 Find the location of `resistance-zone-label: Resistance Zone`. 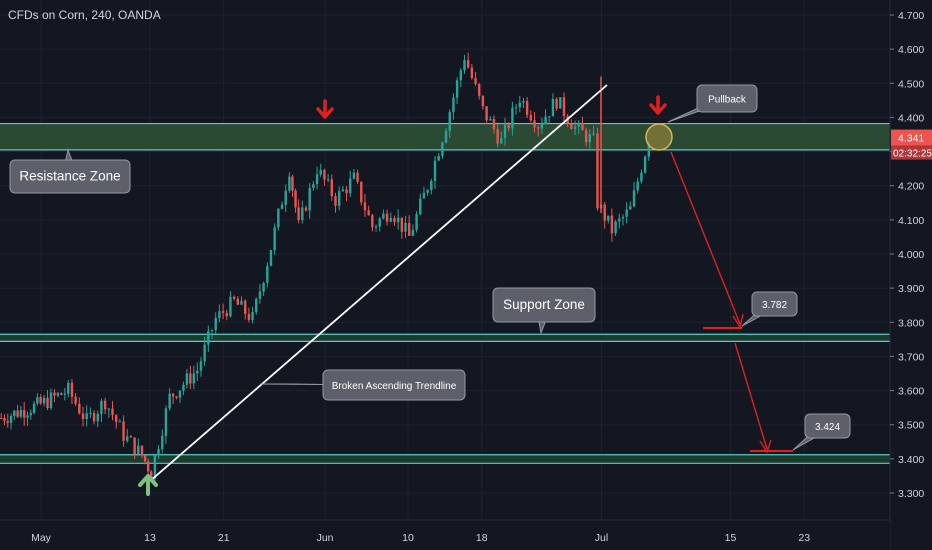

resistance-zone-label: Resistance Zone is located at coordinates (70, 171).